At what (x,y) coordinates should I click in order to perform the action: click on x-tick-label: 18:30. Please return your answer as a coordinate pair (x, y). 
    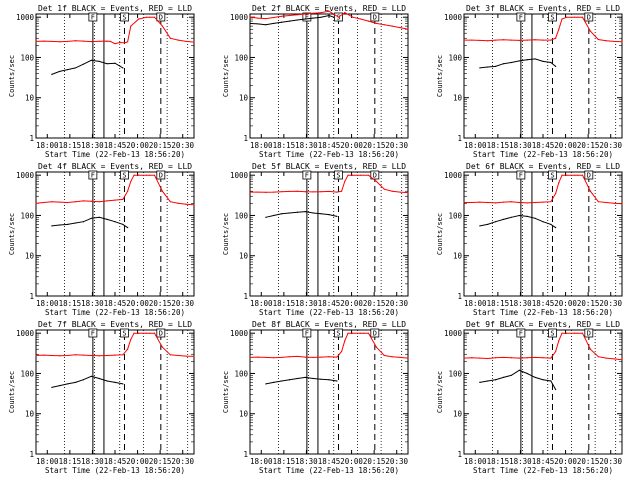
    Looking at the image, I should click on (92, 145).